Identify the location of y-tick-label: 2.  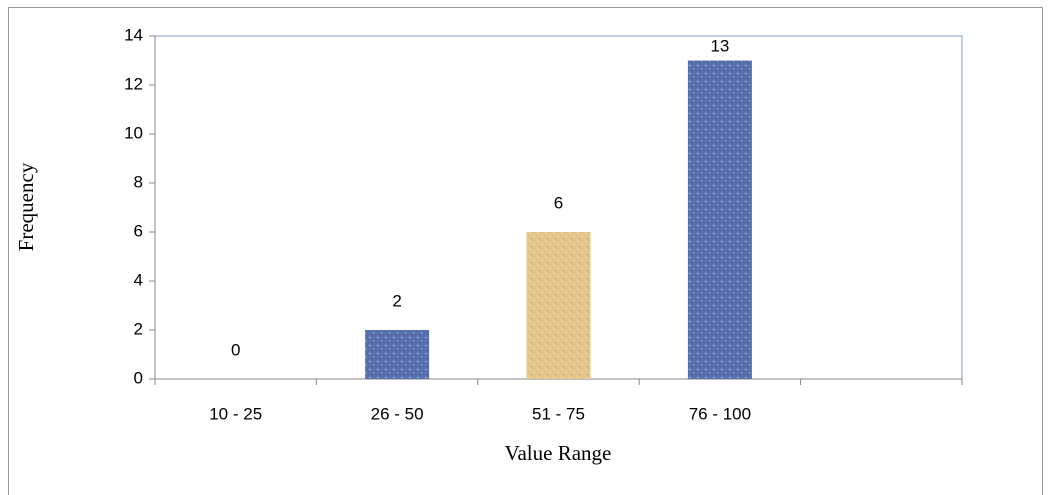
(138, 328).